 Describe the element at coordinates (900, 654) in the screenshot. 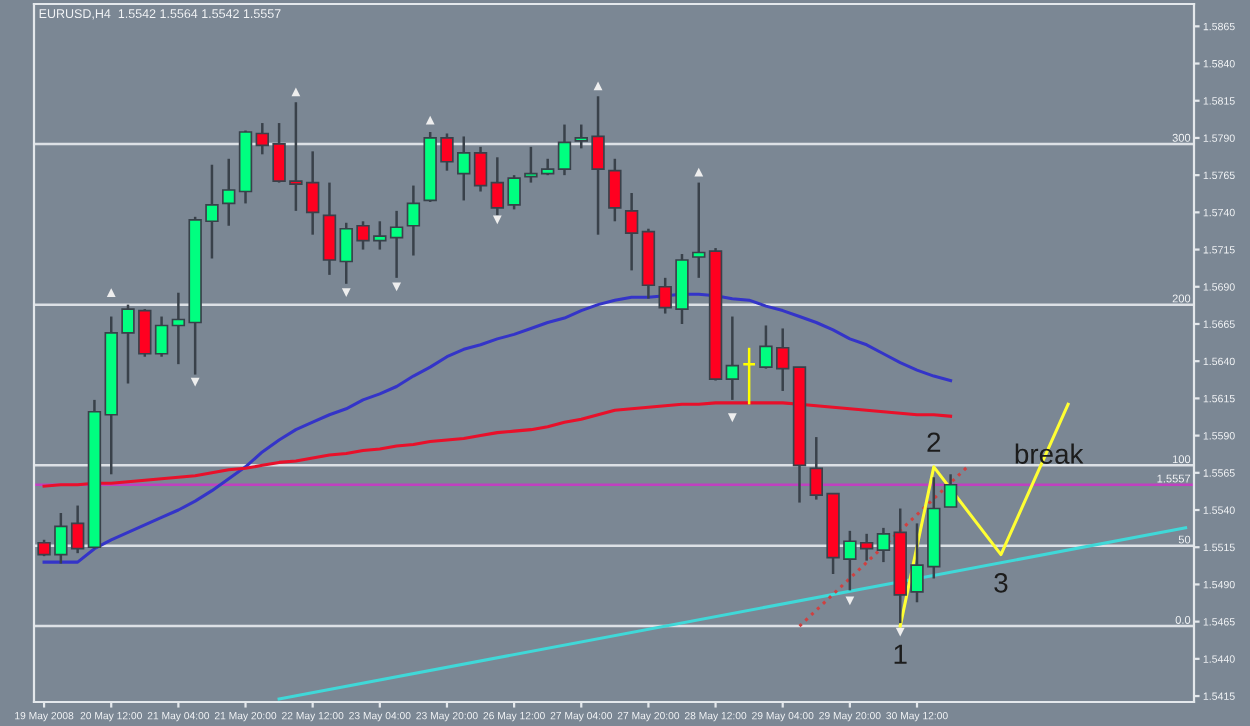

I see `annotation: 1` at that location.